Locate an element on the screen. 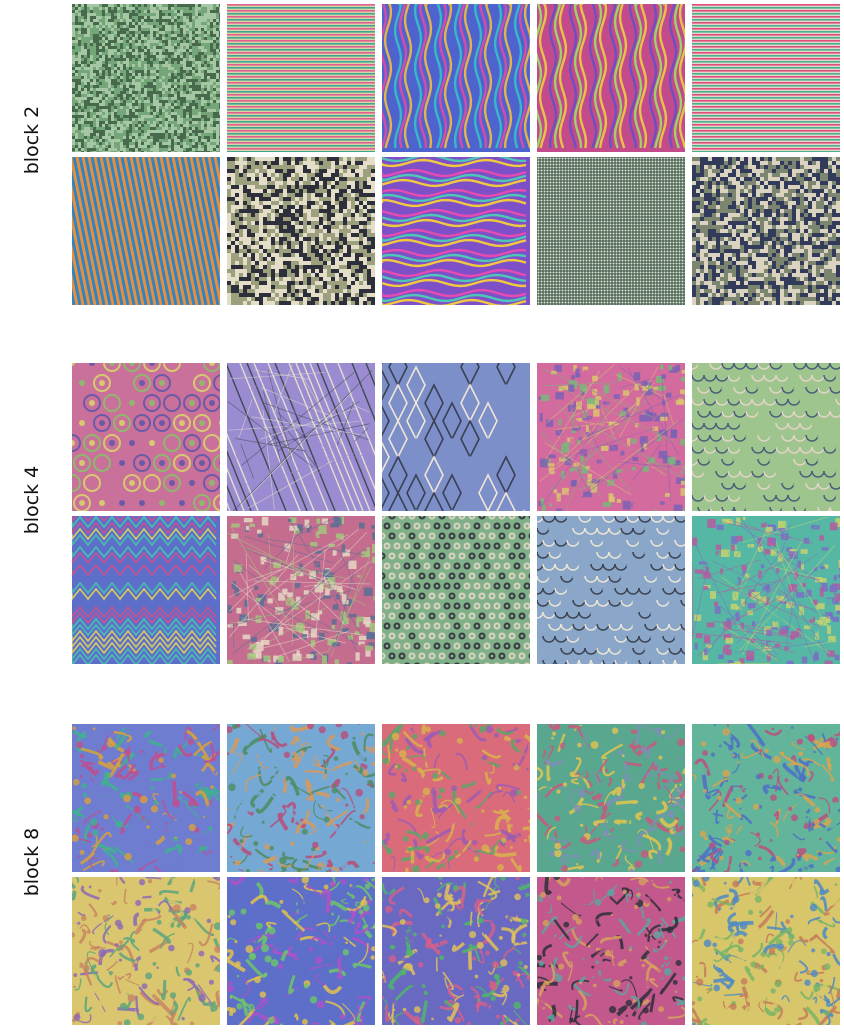 This screenshot has width=844, height=1033. block-label: block 4 is located at coordinates (32, 500).